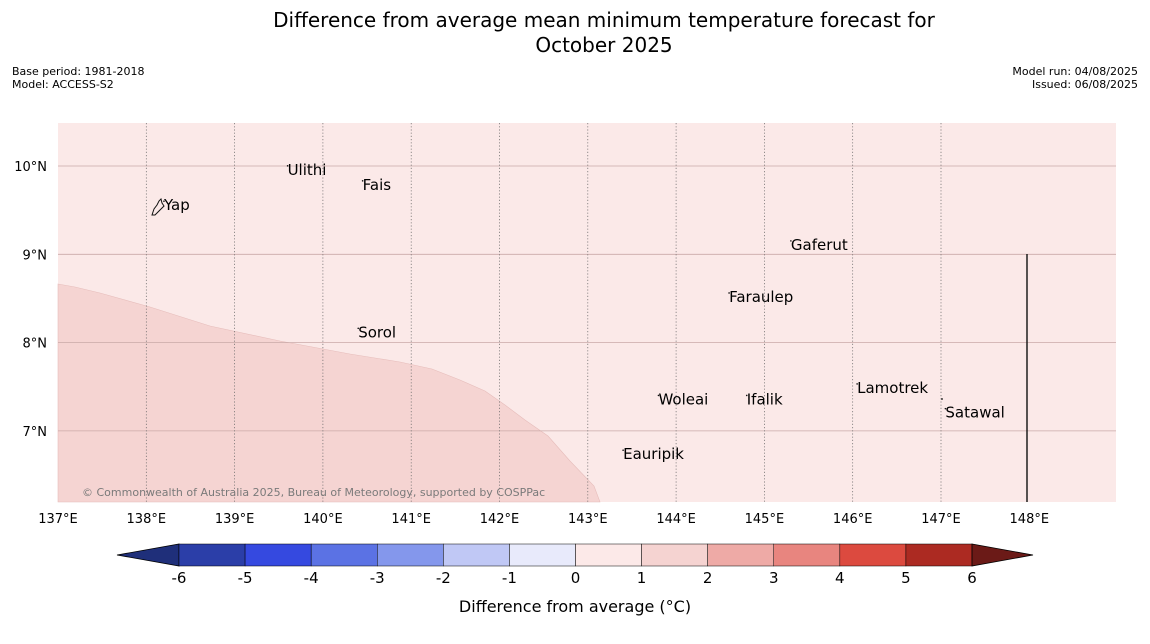 The width and height of the screenshot is (1150, 644). What do you see at coordinates (676, 519) in the screenshot?
I see `longitude-tick-label: 144°E` at bounding box center [676, 519].